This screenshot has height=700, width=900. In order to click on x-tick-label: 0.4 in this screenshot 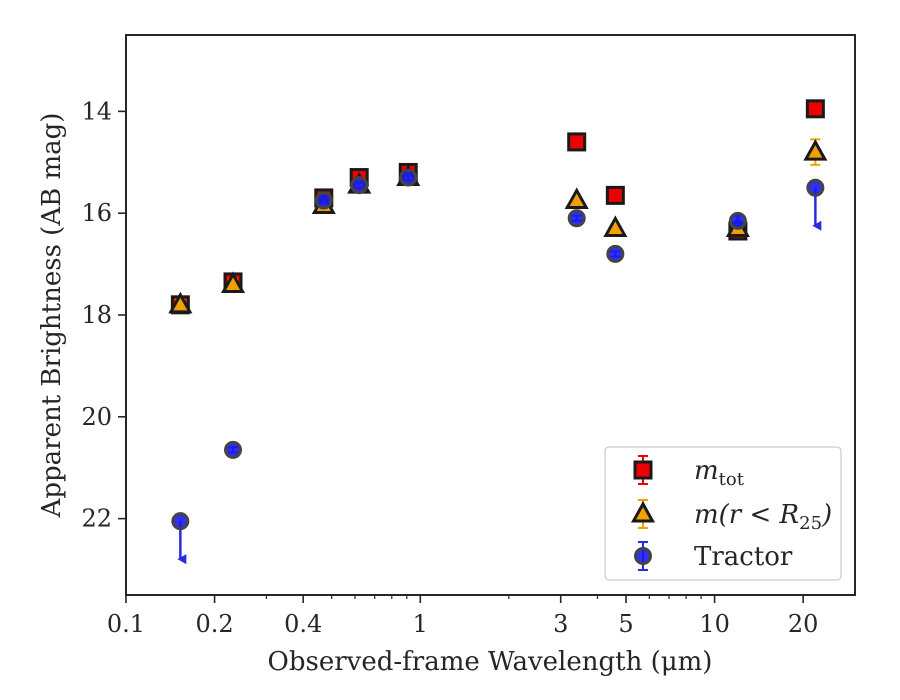, I will do `click(303, 624)`.